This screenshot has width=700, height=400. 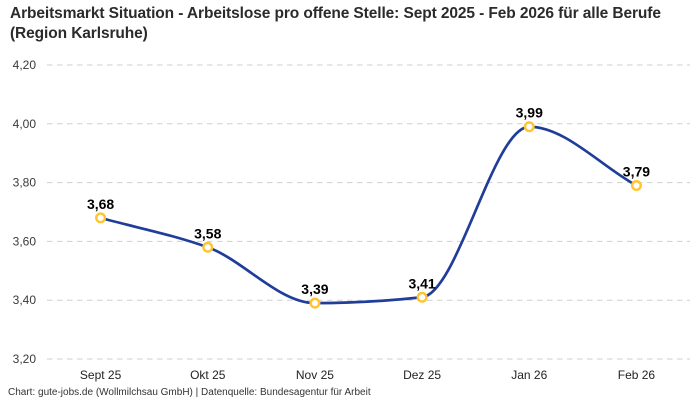 What do you see at coordinates (25, 65) in the screenshot?
I see `y-axis-tick-label: 4,20` at bounding box center [25, 65].